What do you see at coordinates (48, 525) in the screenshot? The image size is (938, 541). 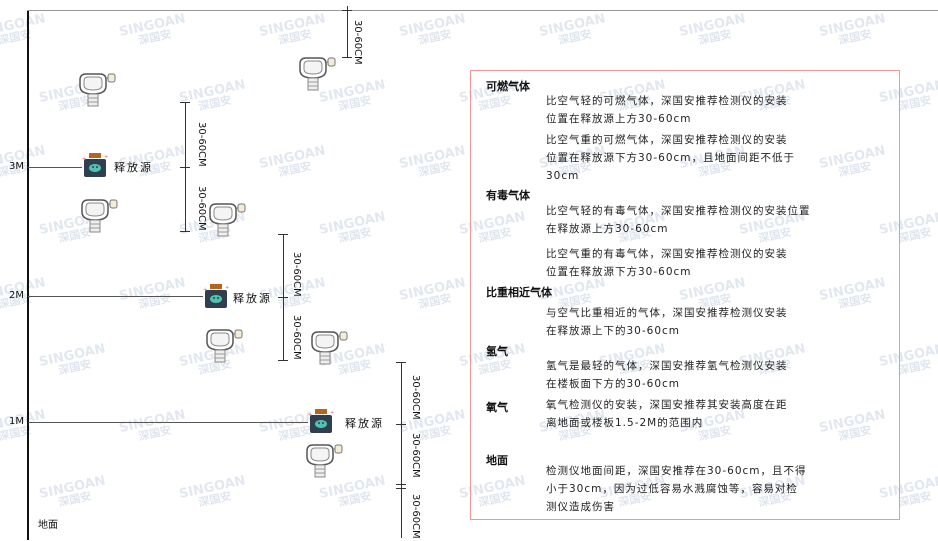 I see `floor-label-ground: 地面` at bounding box center [48, 525].